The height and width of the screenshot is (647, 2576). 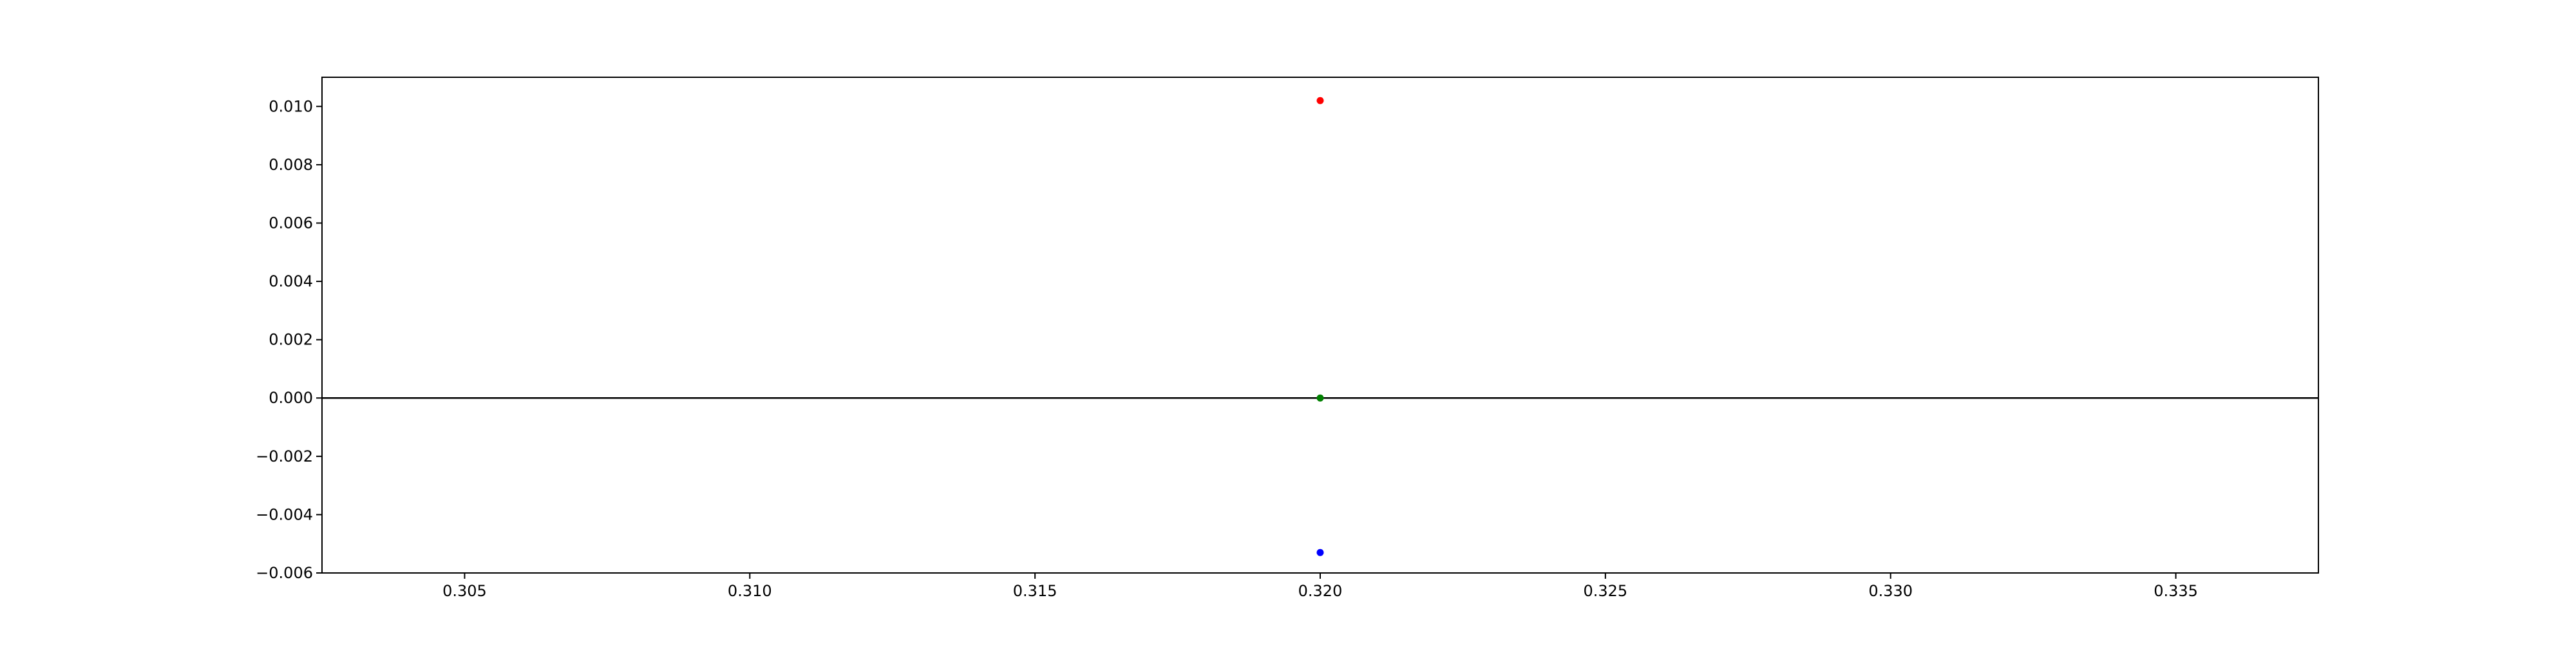 What do you see at coordinates (291, 165) in the screenshot?
I see `y-tick-label: 0.008` at bounding box center [291, 165].